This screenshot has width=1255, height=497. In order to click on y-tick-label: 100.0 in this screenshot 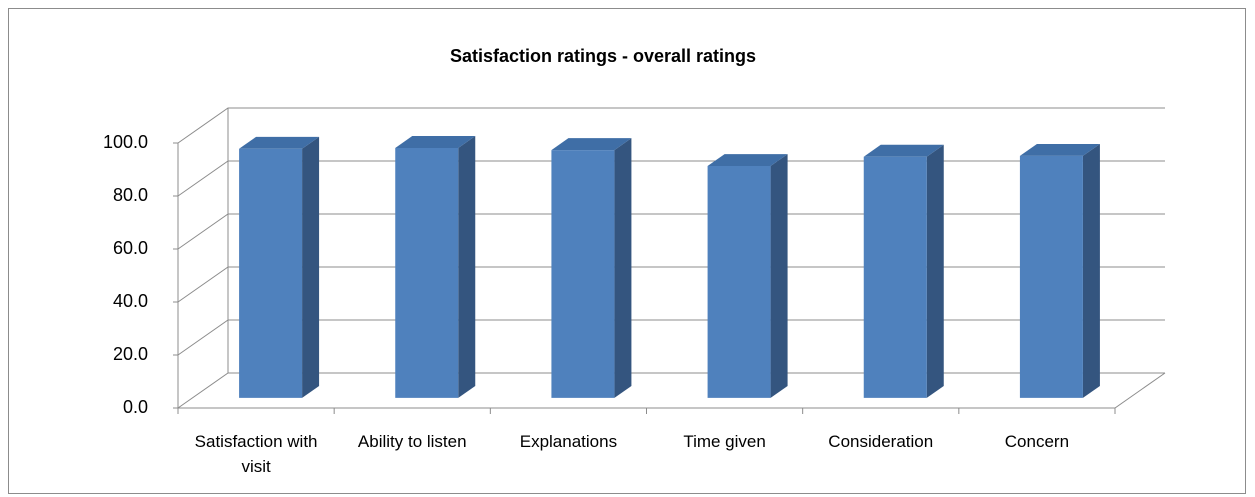, I will do `click(125, 142)`.